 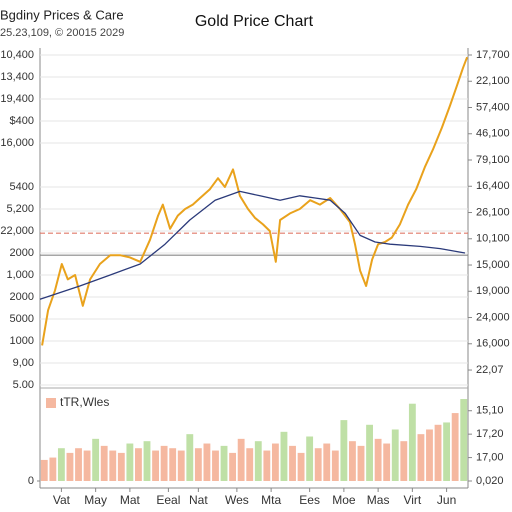 I want to click on y-tick-label: 19,400, so click(x=17, y=99).